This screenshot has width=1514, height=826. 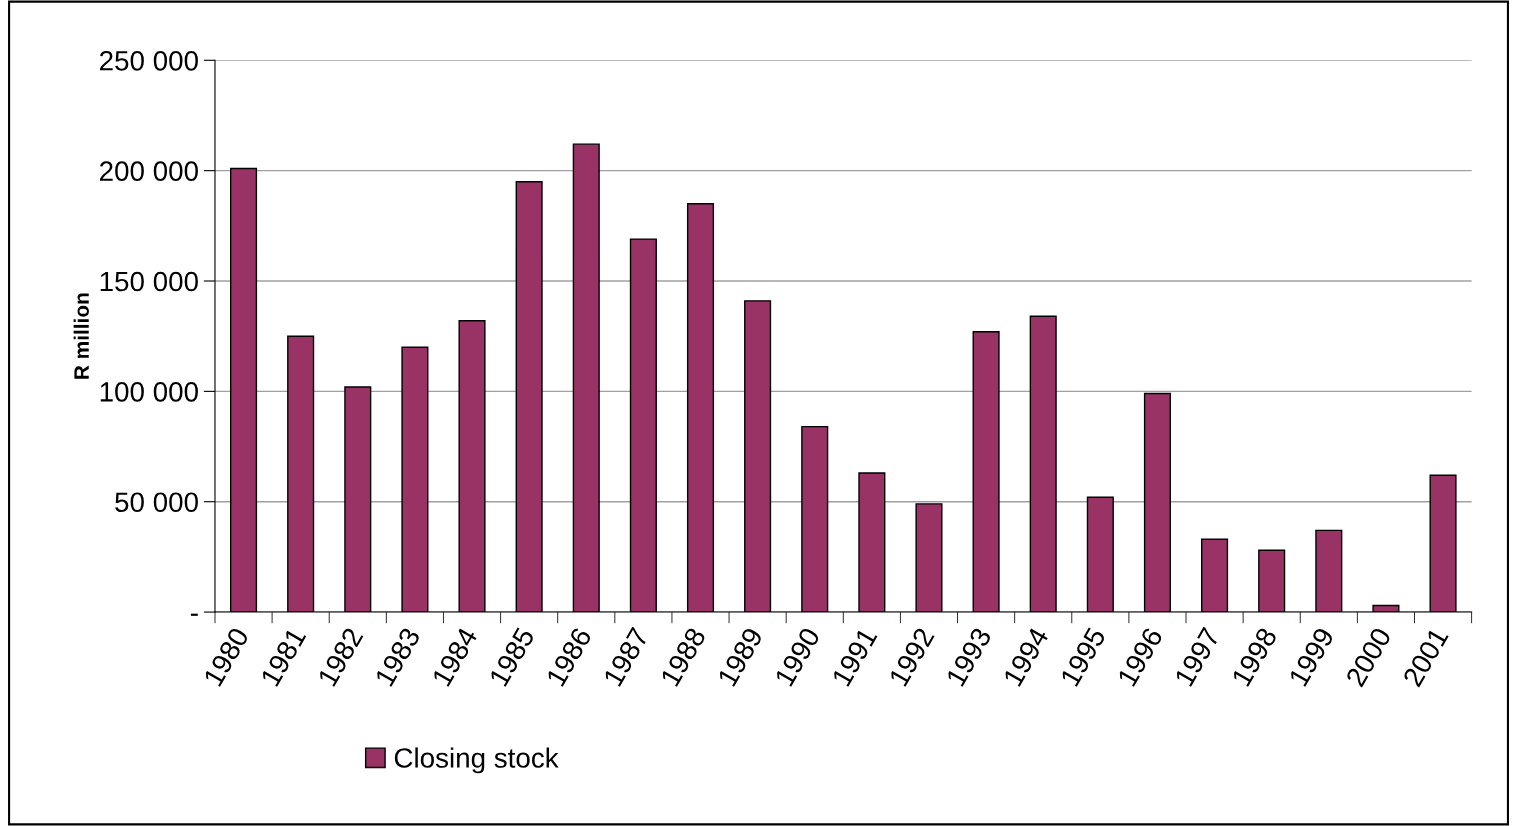 What do you see at coordinates (476, 760) in the screenshot?
I see `legend-label: Closing stock` at bounding box center [476, 760].